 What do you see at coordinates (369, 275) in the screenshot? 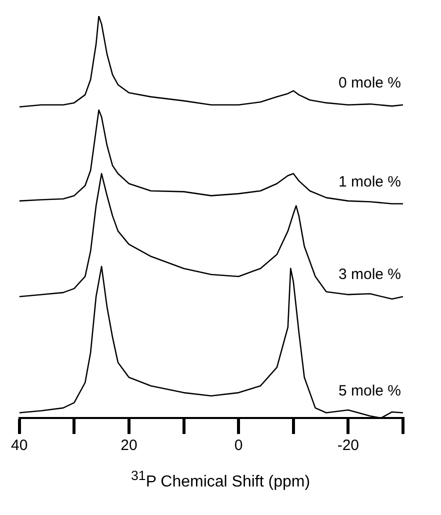
I see `series-label: 3 mole %` at bounding box center [369, 275].